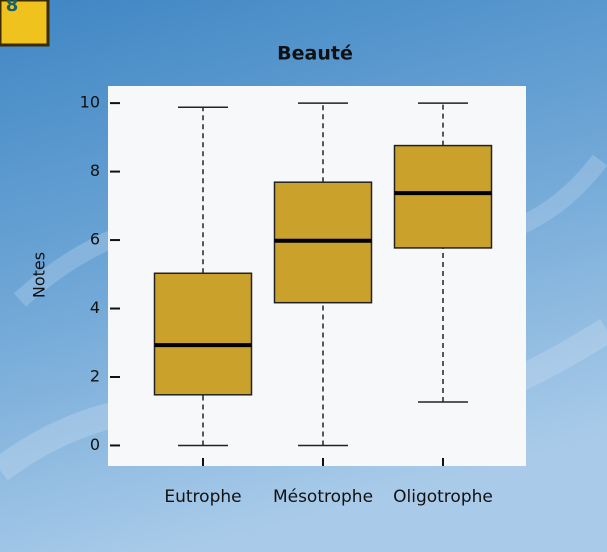  I want to click on y-tick-label: 10, so click(90, 102).